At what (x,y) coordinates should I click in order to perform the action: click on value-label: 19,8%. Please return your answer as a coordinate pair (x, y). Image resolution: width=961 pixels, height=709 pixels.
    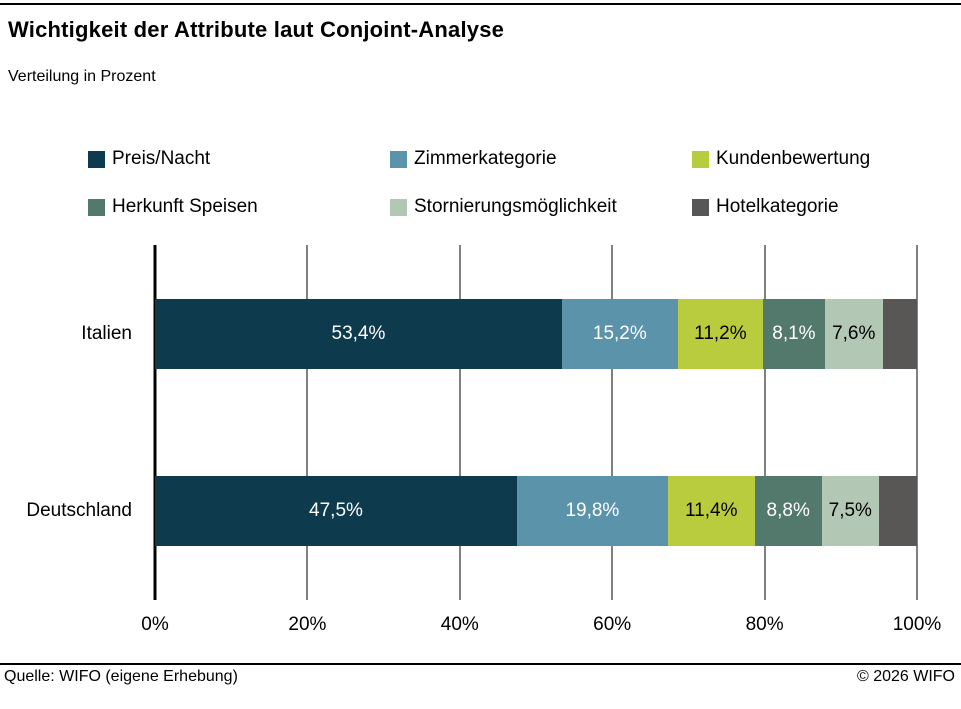
    Looking at the image, I should click on (592, 511).